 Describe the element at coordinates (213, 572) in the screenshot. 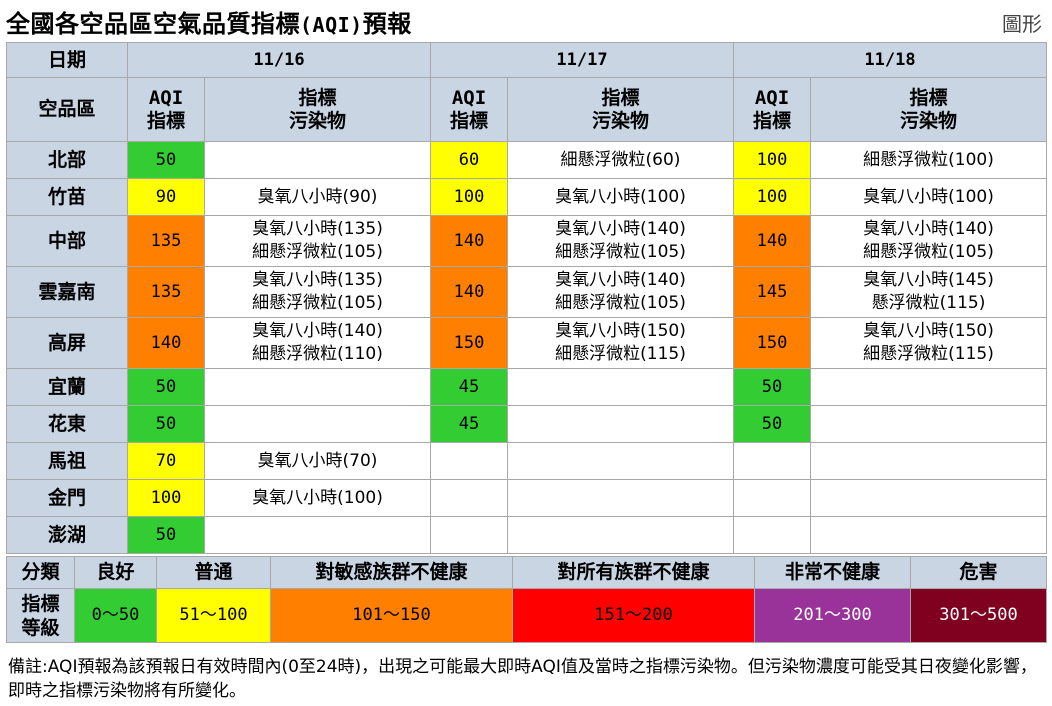

I see `legend-category-name: 普通` at that location.